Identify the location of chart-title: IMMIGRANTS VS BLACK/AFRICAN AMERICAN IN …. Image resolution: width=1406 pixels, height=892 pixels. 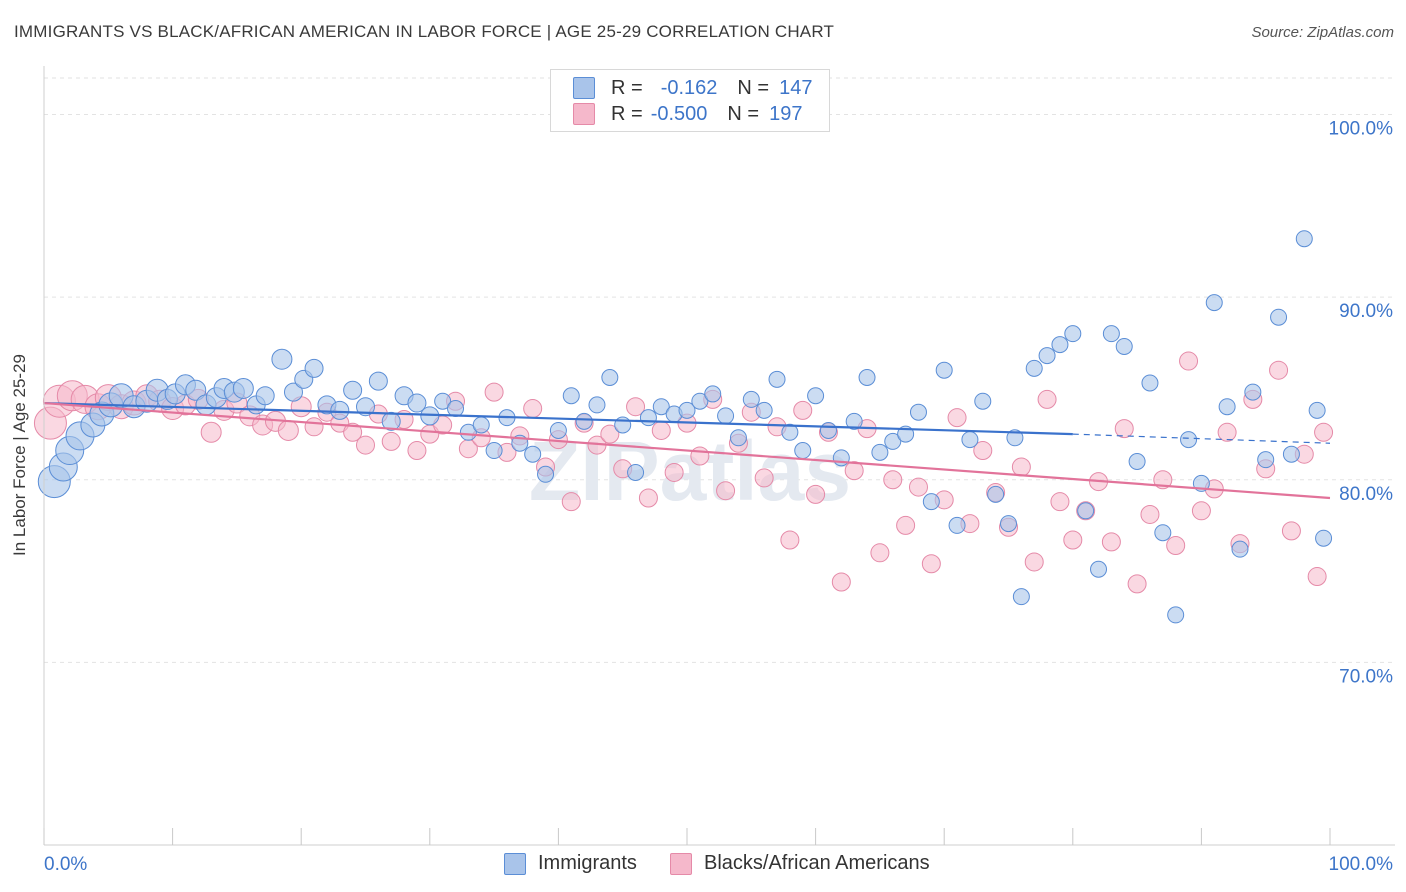
(424, 31).